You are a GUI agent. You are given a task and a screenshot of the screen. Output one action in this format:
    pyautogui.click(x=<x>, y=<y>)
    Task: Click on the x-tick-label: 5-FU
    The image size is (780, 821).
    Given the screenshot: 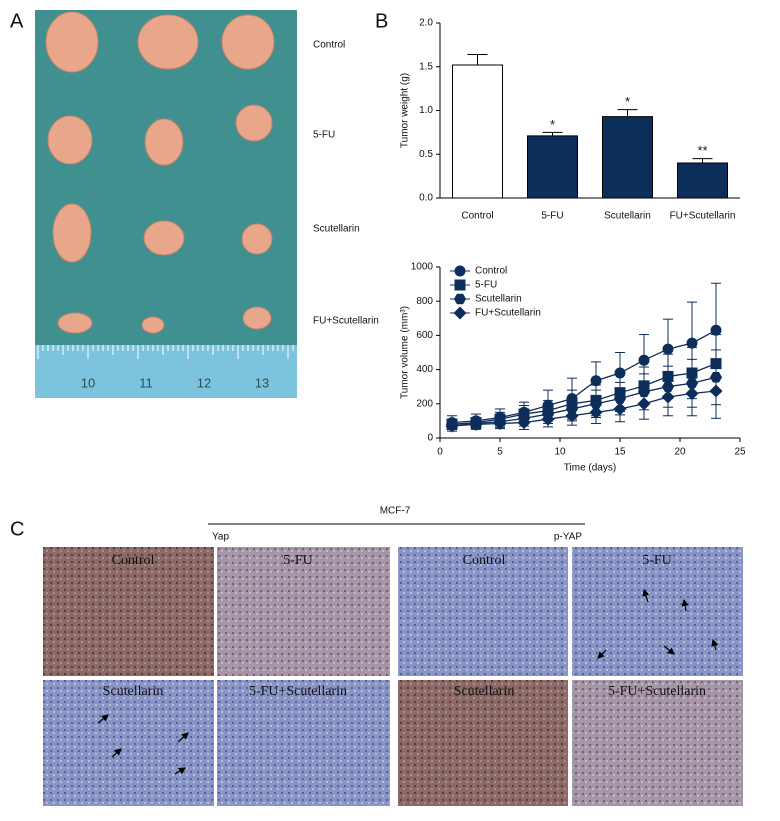 What is the action you would take?
    pyautogui.click(x=552, y=216)
    